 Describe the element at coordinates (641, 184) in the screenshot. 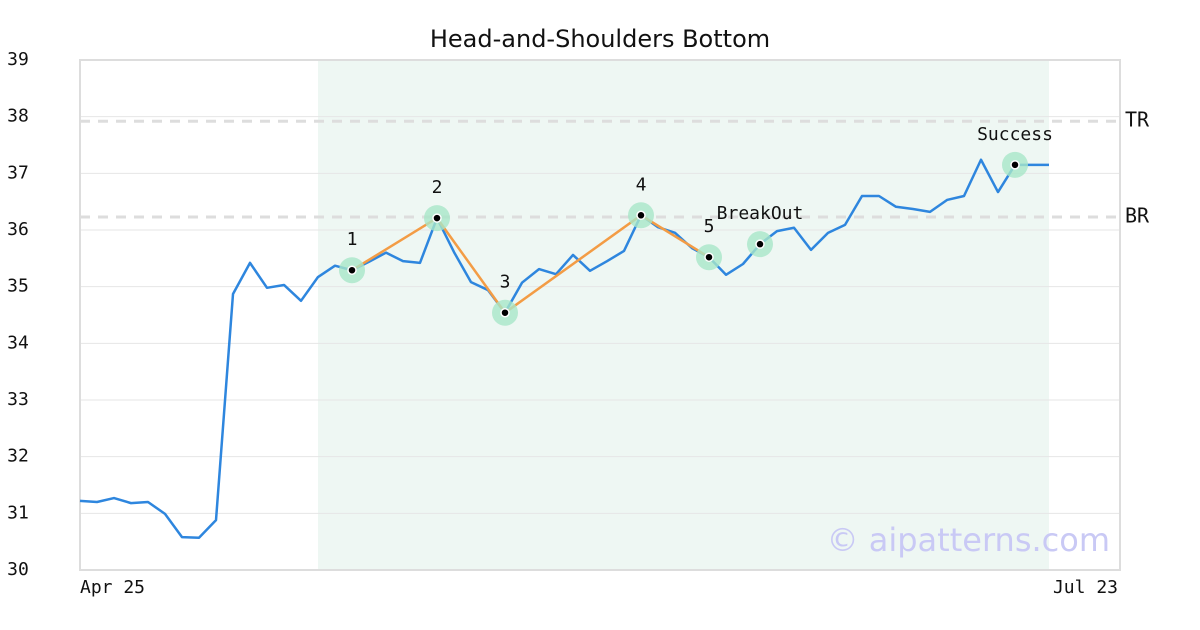

I see `pattern-label: 4` at that location.